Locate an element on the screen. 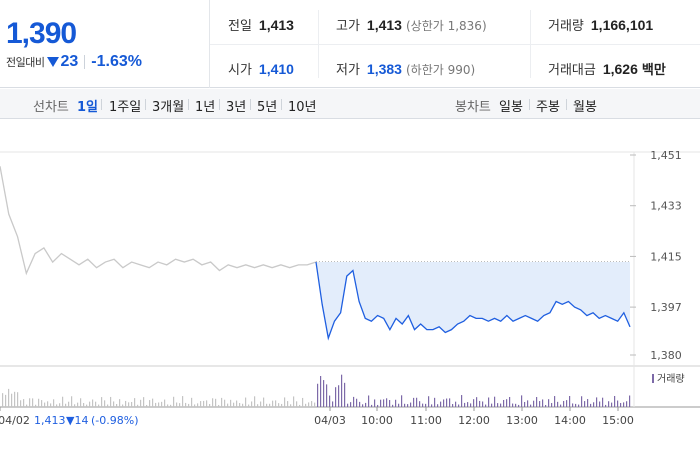 The height and width of the screenshot is (450, 700). tab-5year: 5년 is located at coordinates (267, 107).